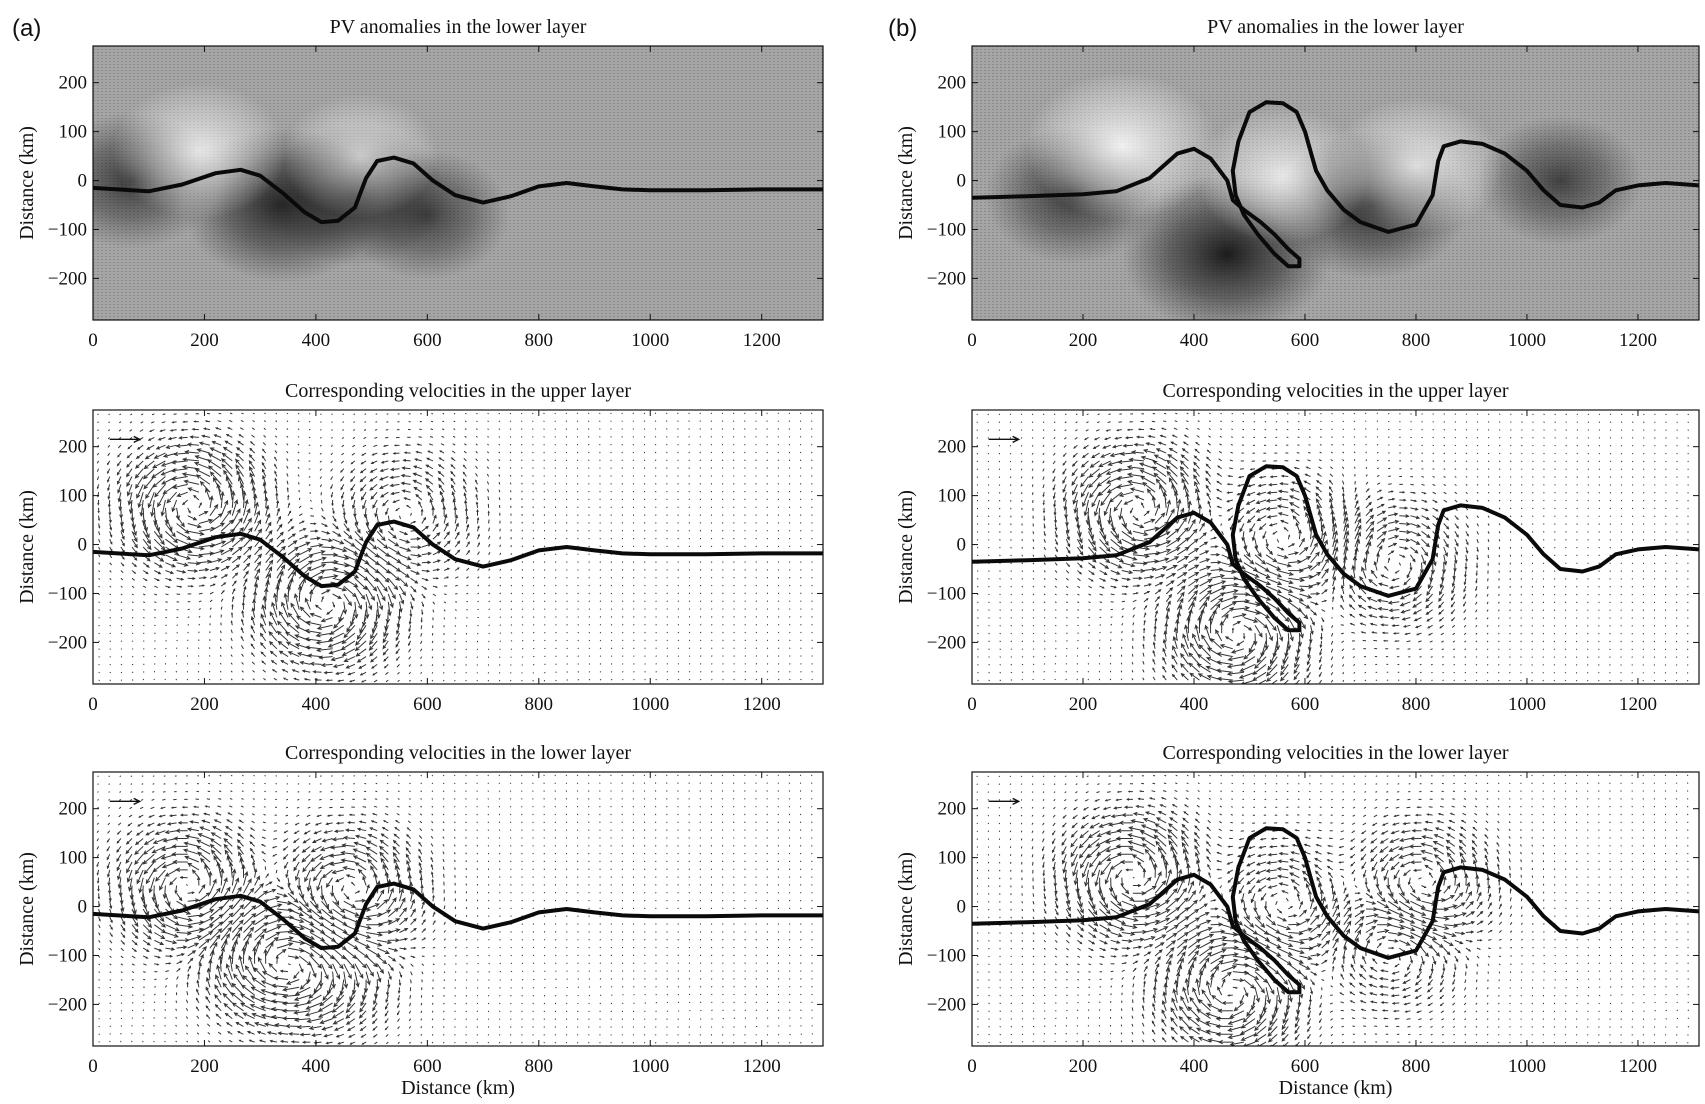 The image size is (1705, 1104). What do you see at coordinates (458, 27) in the screenshot?
I see `a-pv-title: PV anomalies in the lower layer` at bounding box center [458, 27].